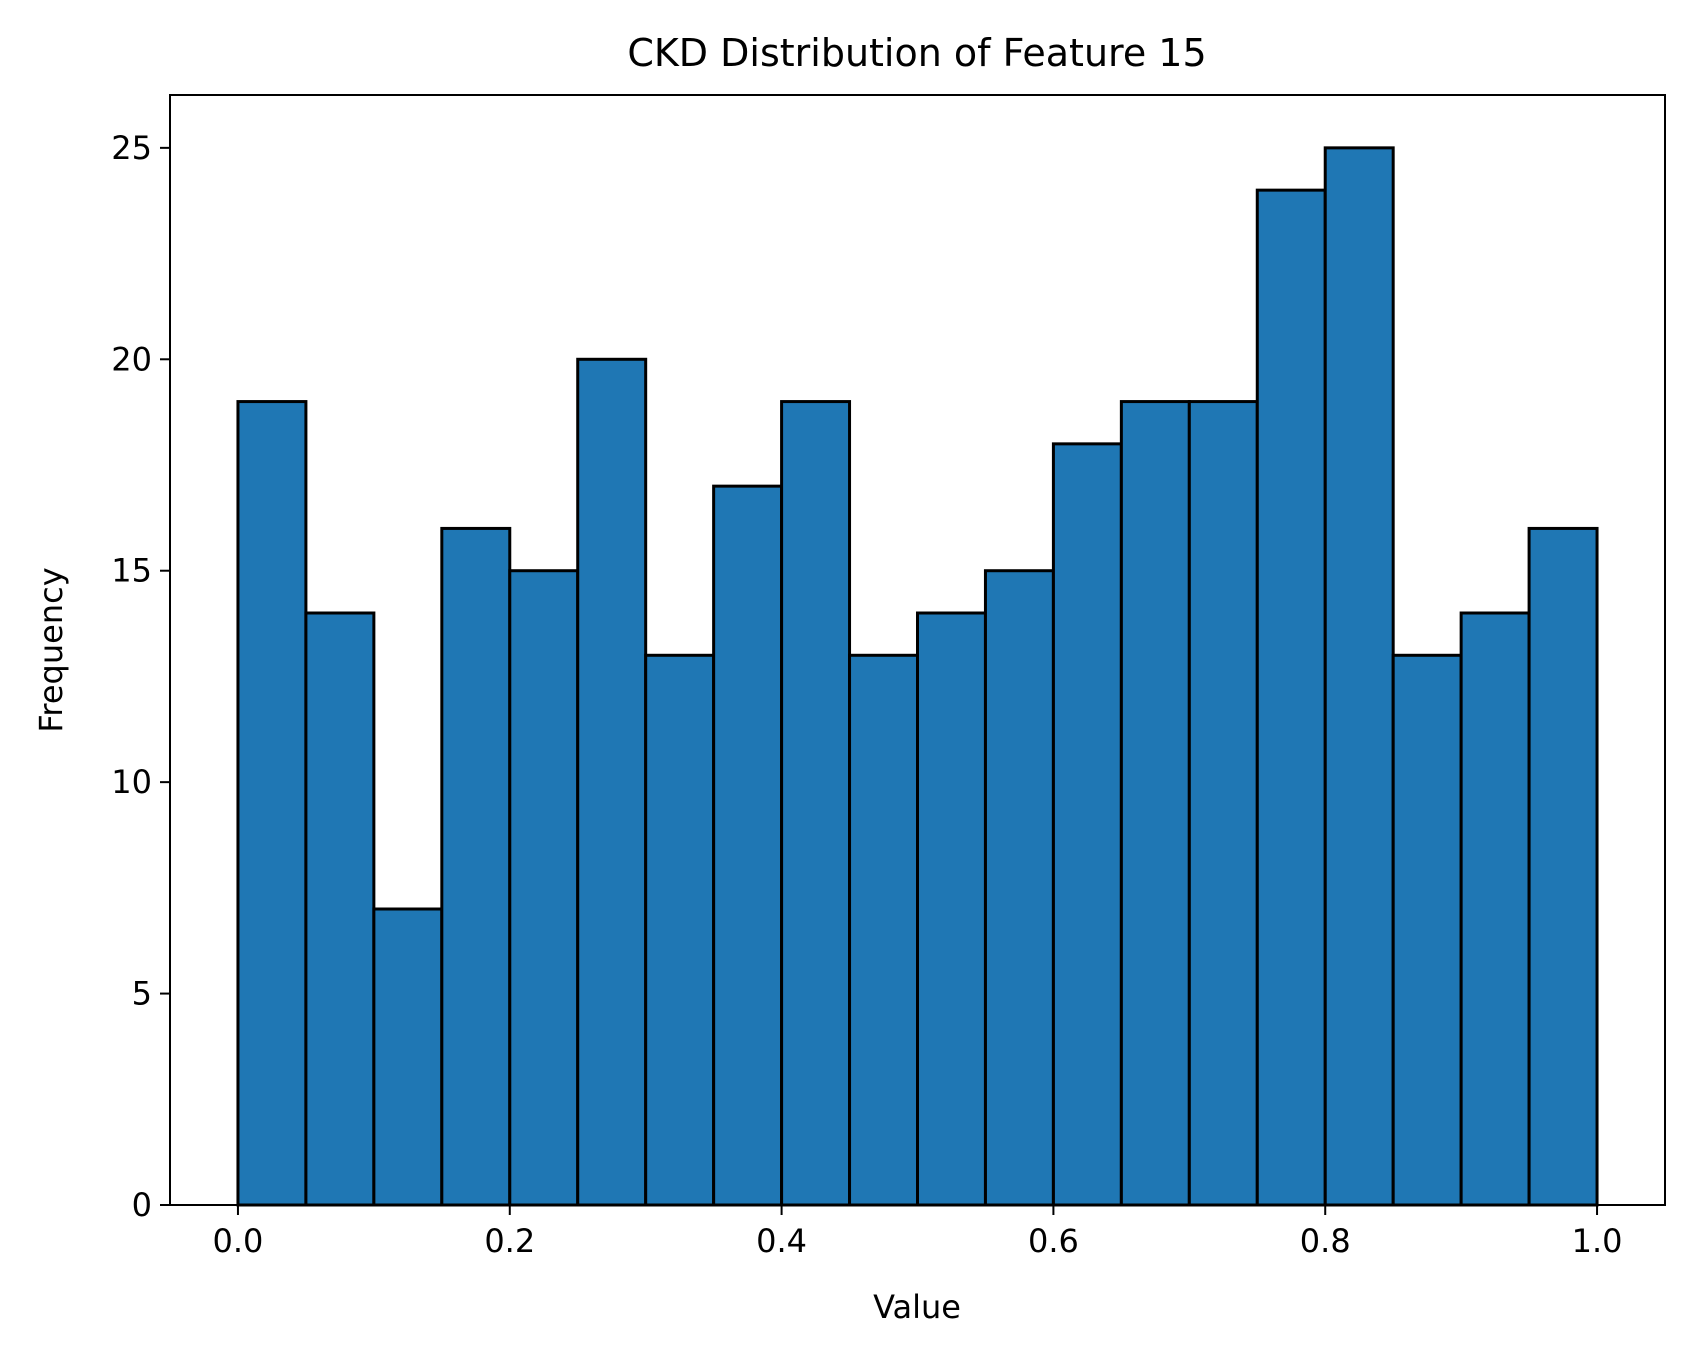  Describe the element at coordinates (781, 1241) in the screenshot. I see `x-tick-label: 0.4` at that location.